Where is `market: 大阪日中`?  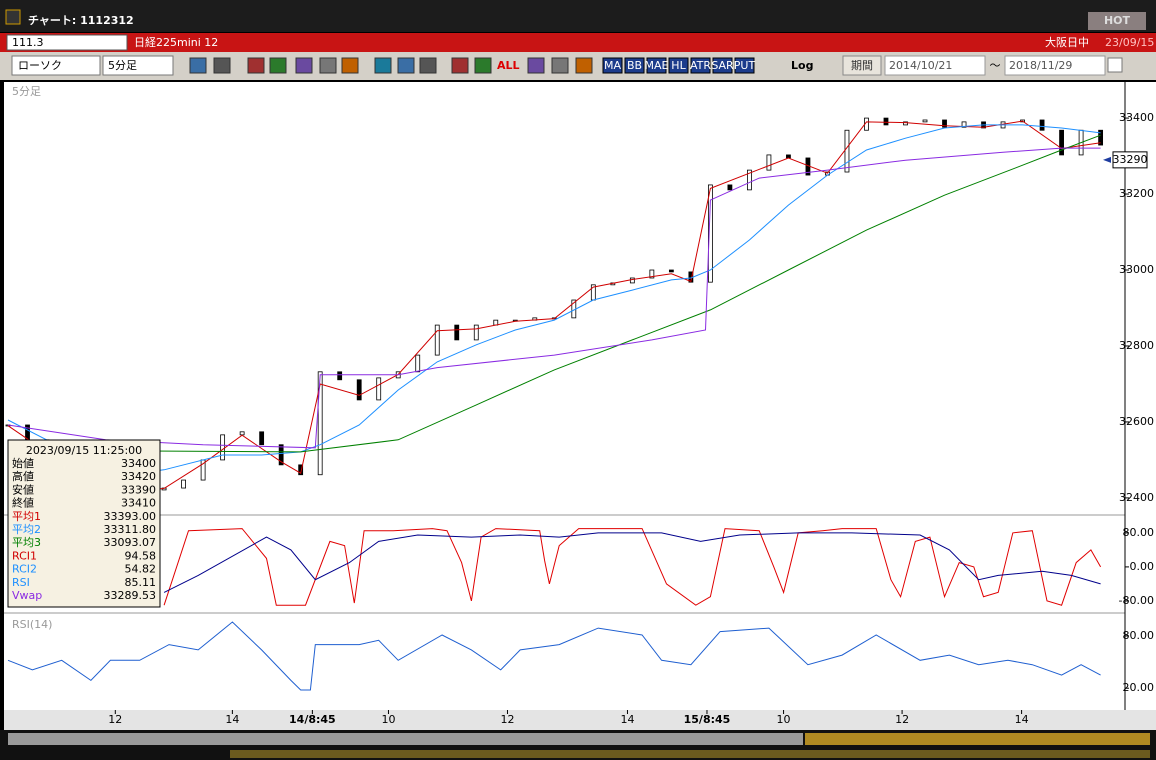 market: 大阪日中 is located at coordinates (1067, 42).